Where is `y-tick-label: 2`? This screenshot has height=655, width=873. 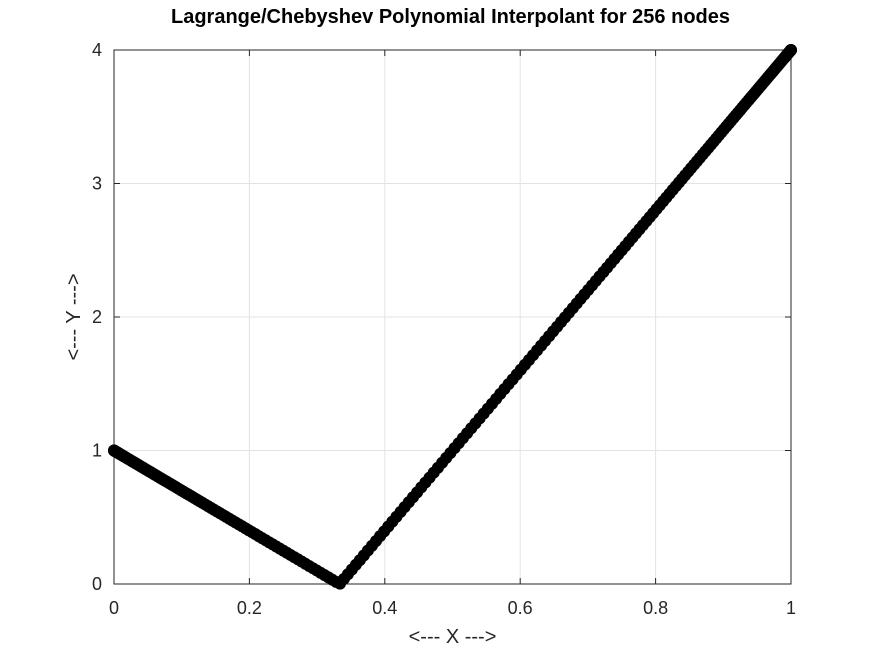 y-tick-label: 2 is located at coordinates (97, 317).